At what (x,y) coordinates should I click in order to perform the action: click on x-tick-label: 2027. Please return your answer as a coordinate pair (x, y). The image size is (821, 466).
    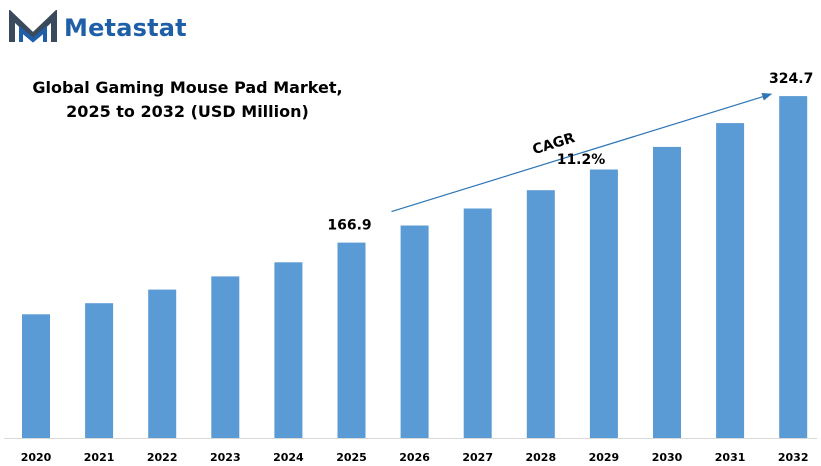
    Looking at the image, I should click on (477, 457).